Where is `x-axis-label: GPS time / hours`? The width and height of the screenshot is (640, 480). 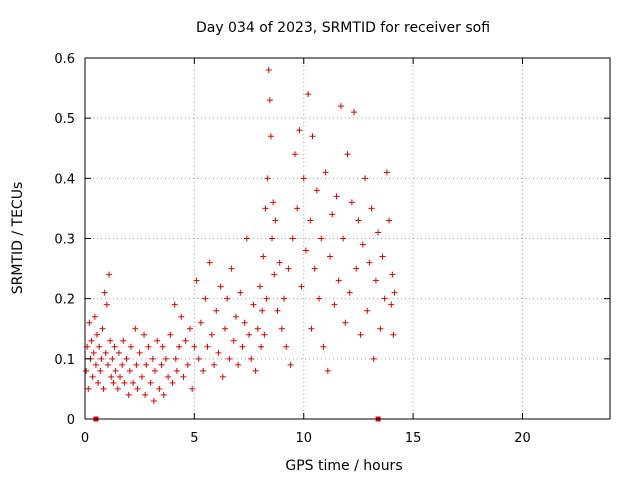
x-axis-label: GPS time / hours is located at coordinates (343, 466).